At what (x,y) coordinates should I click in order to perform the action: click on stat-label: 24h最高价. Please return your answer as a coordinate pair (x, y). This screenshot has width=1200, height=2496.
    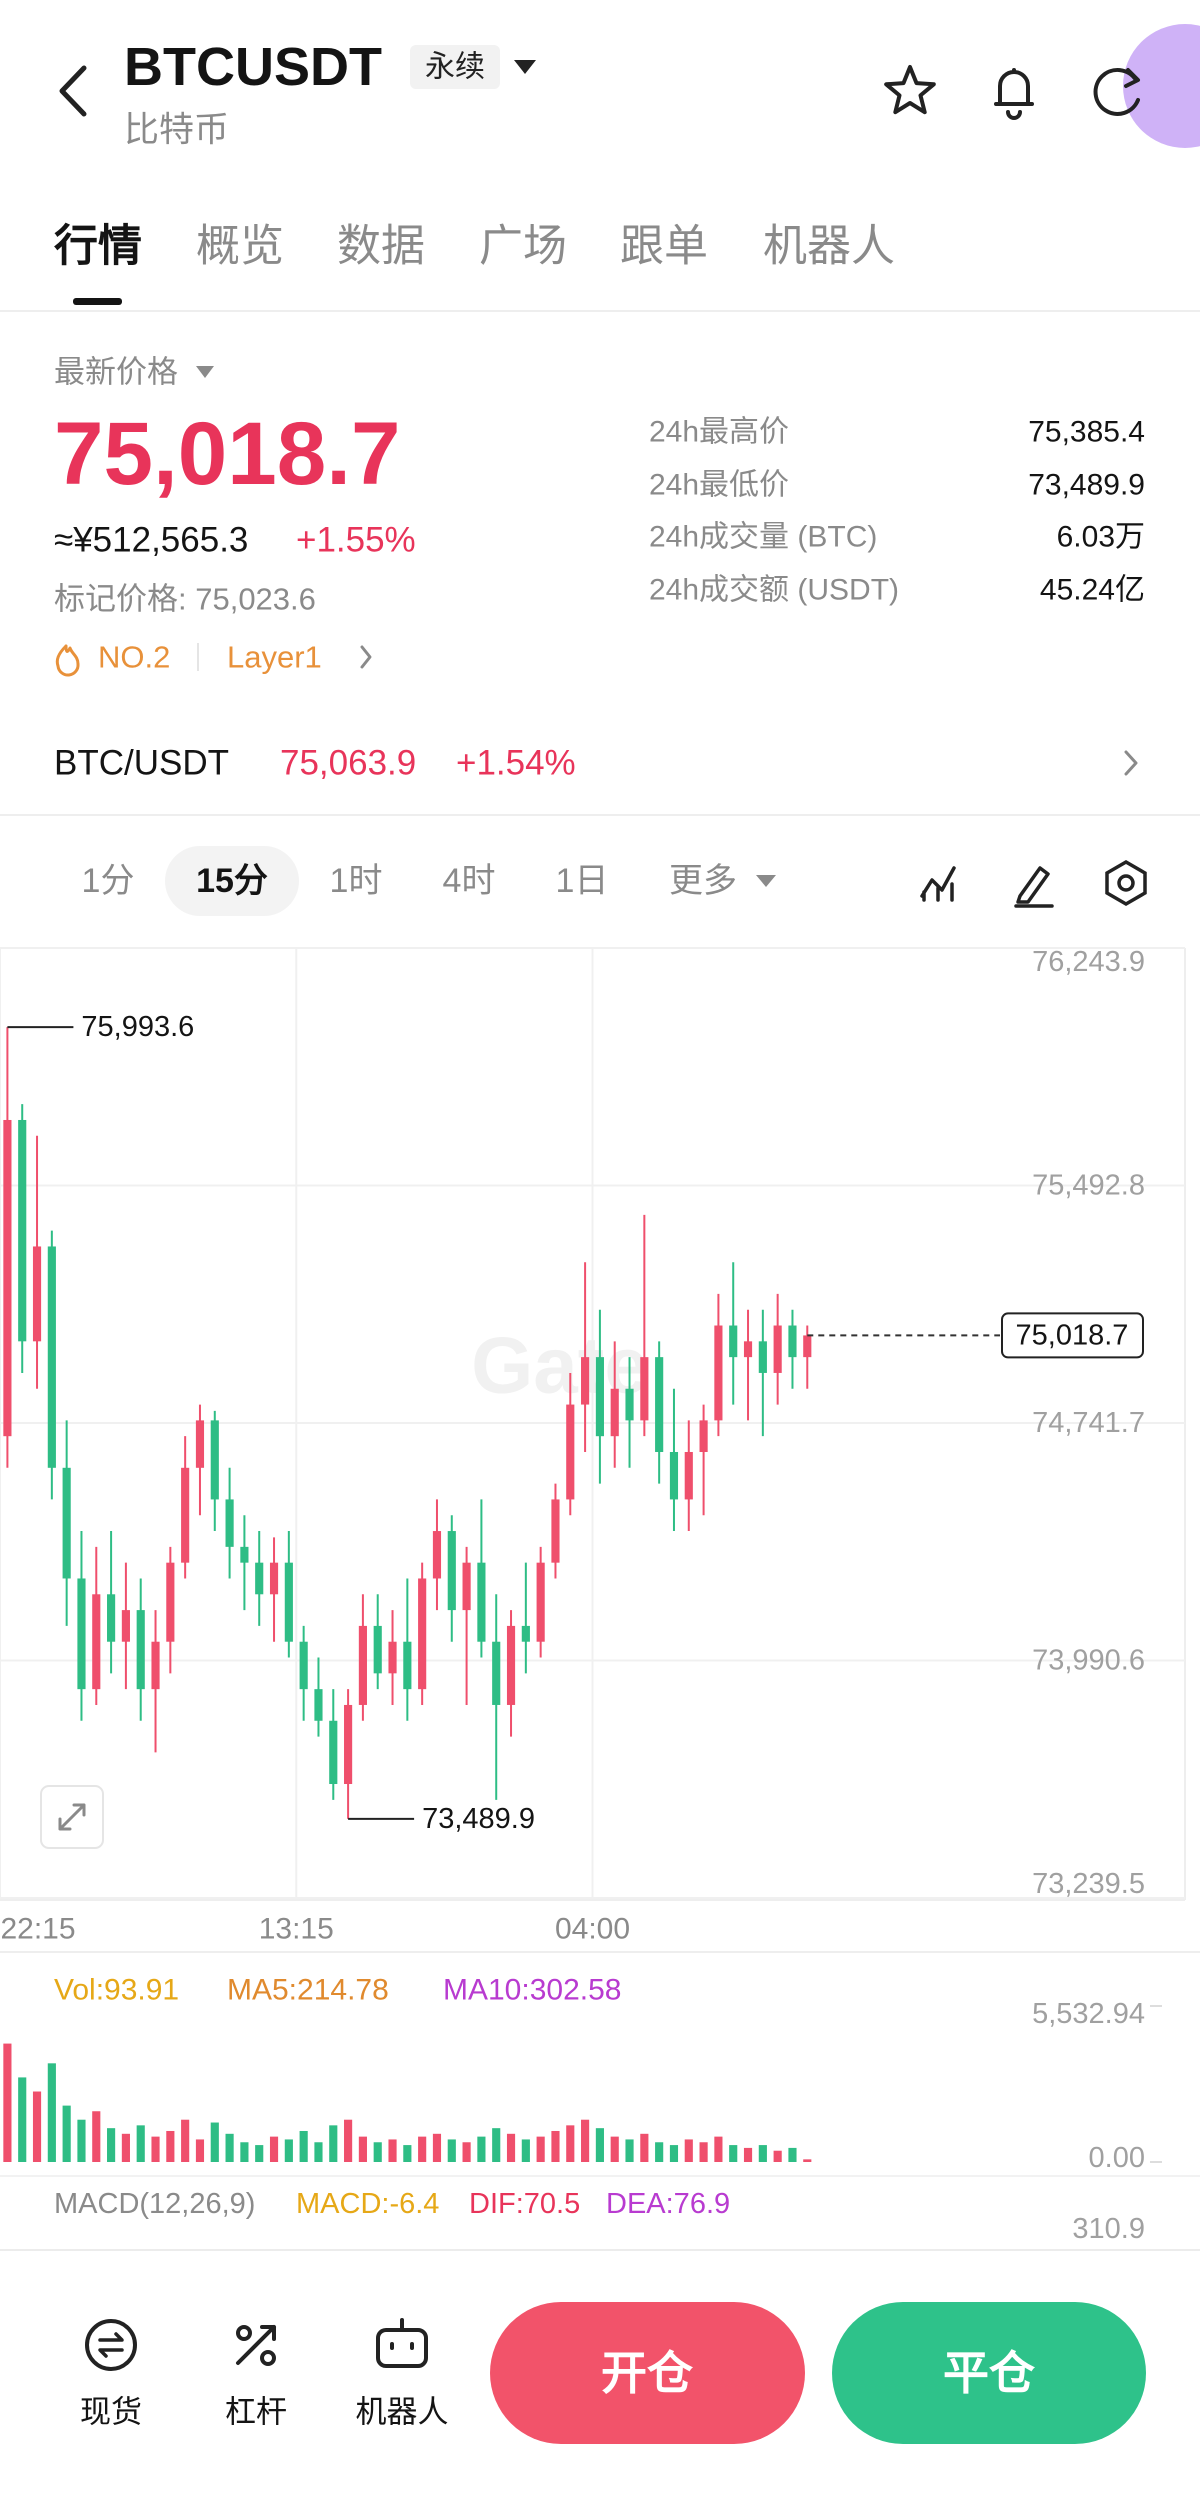
    Looking at the image, I should click on (719, 432).